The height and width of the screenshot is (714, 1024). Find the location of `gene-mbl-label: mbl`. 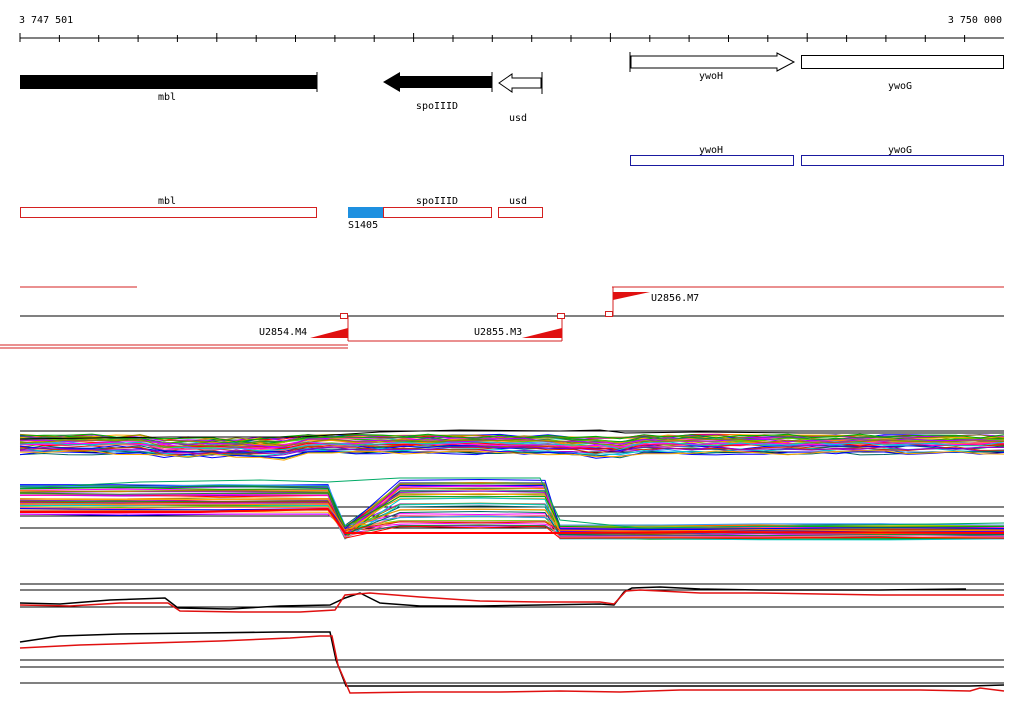

gene-mbl-label: mbl is located at coordinates (167, 97).